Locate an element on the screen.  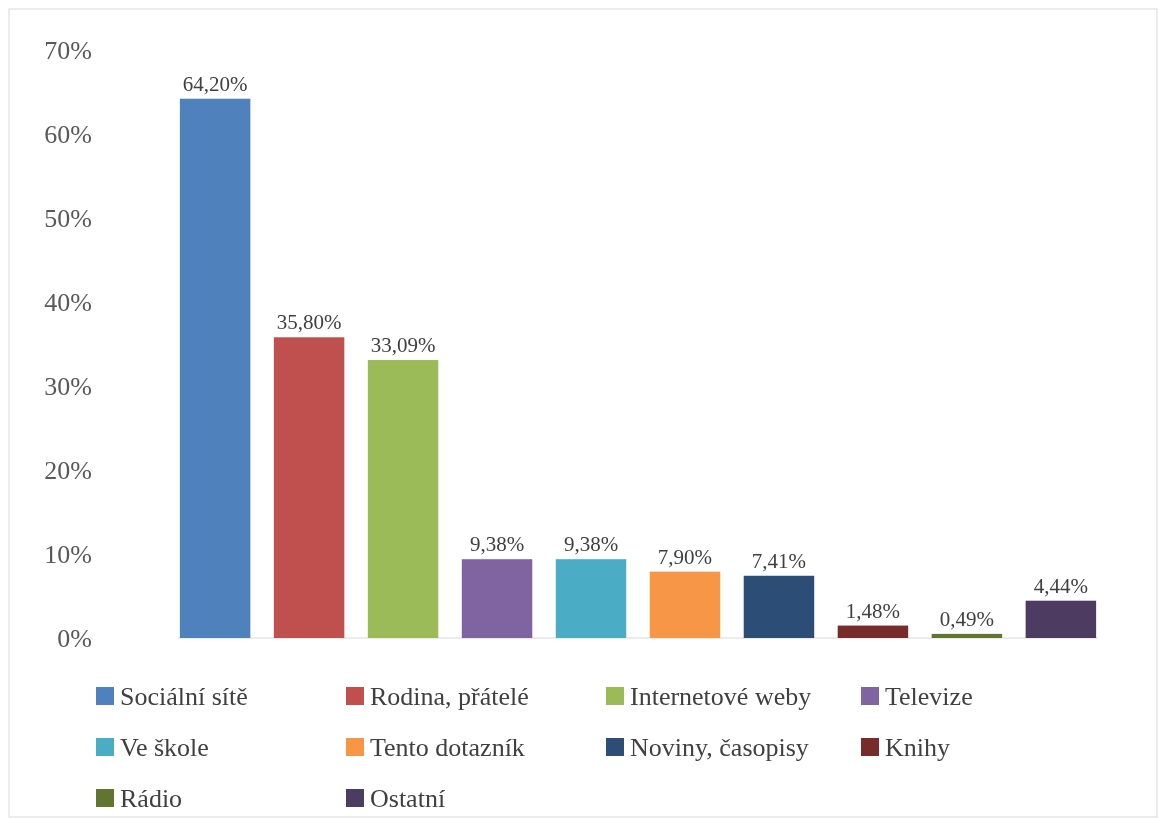
legend-label: Tento dotazník is located at coordinates (447, 747).